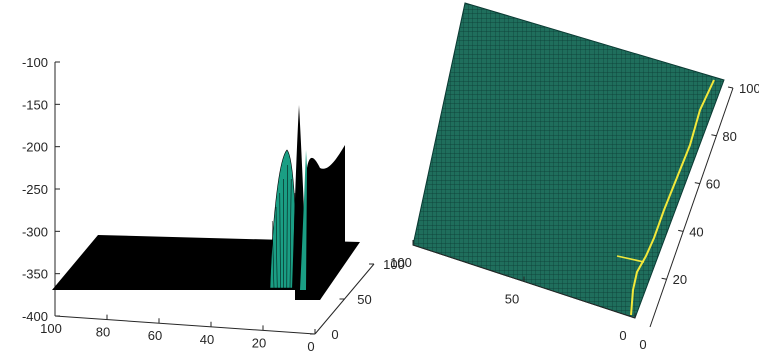 Image resolution: width=759 pixels, height=351 pixels. Describe the element at coordinates (630, 259) in the screenshot. I see `highlight-line-branch` at that location.